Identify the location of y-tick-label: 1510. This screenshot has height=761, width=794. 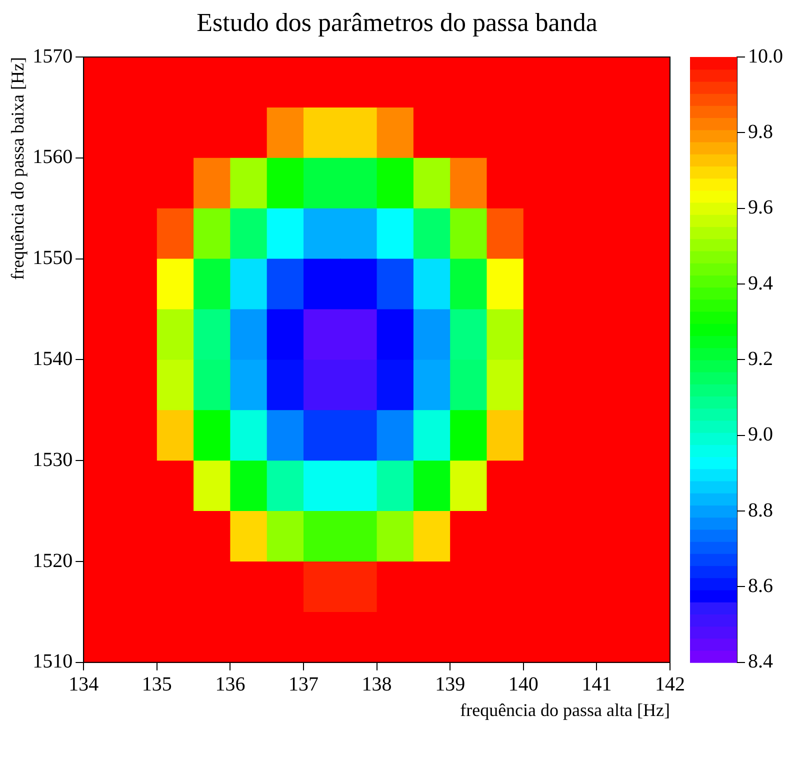
(52, 661).